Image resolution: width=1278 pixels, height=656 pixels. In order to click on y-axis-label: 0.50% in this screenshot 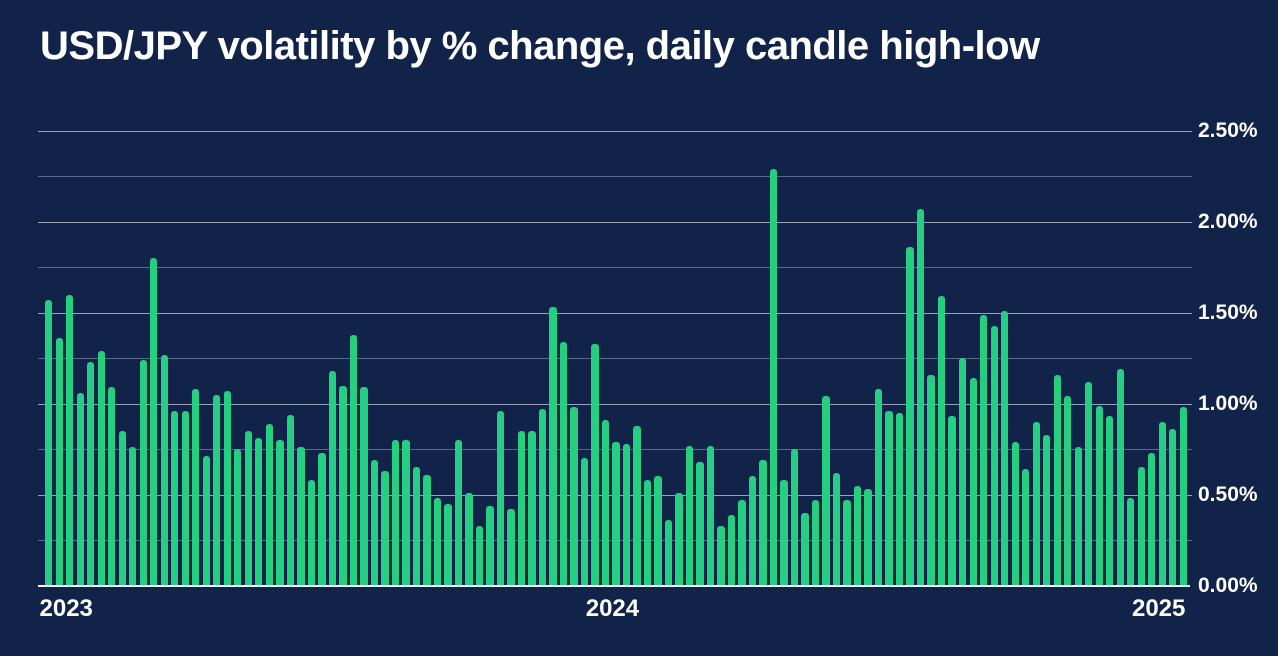, I will do `click(1228, 494)`.